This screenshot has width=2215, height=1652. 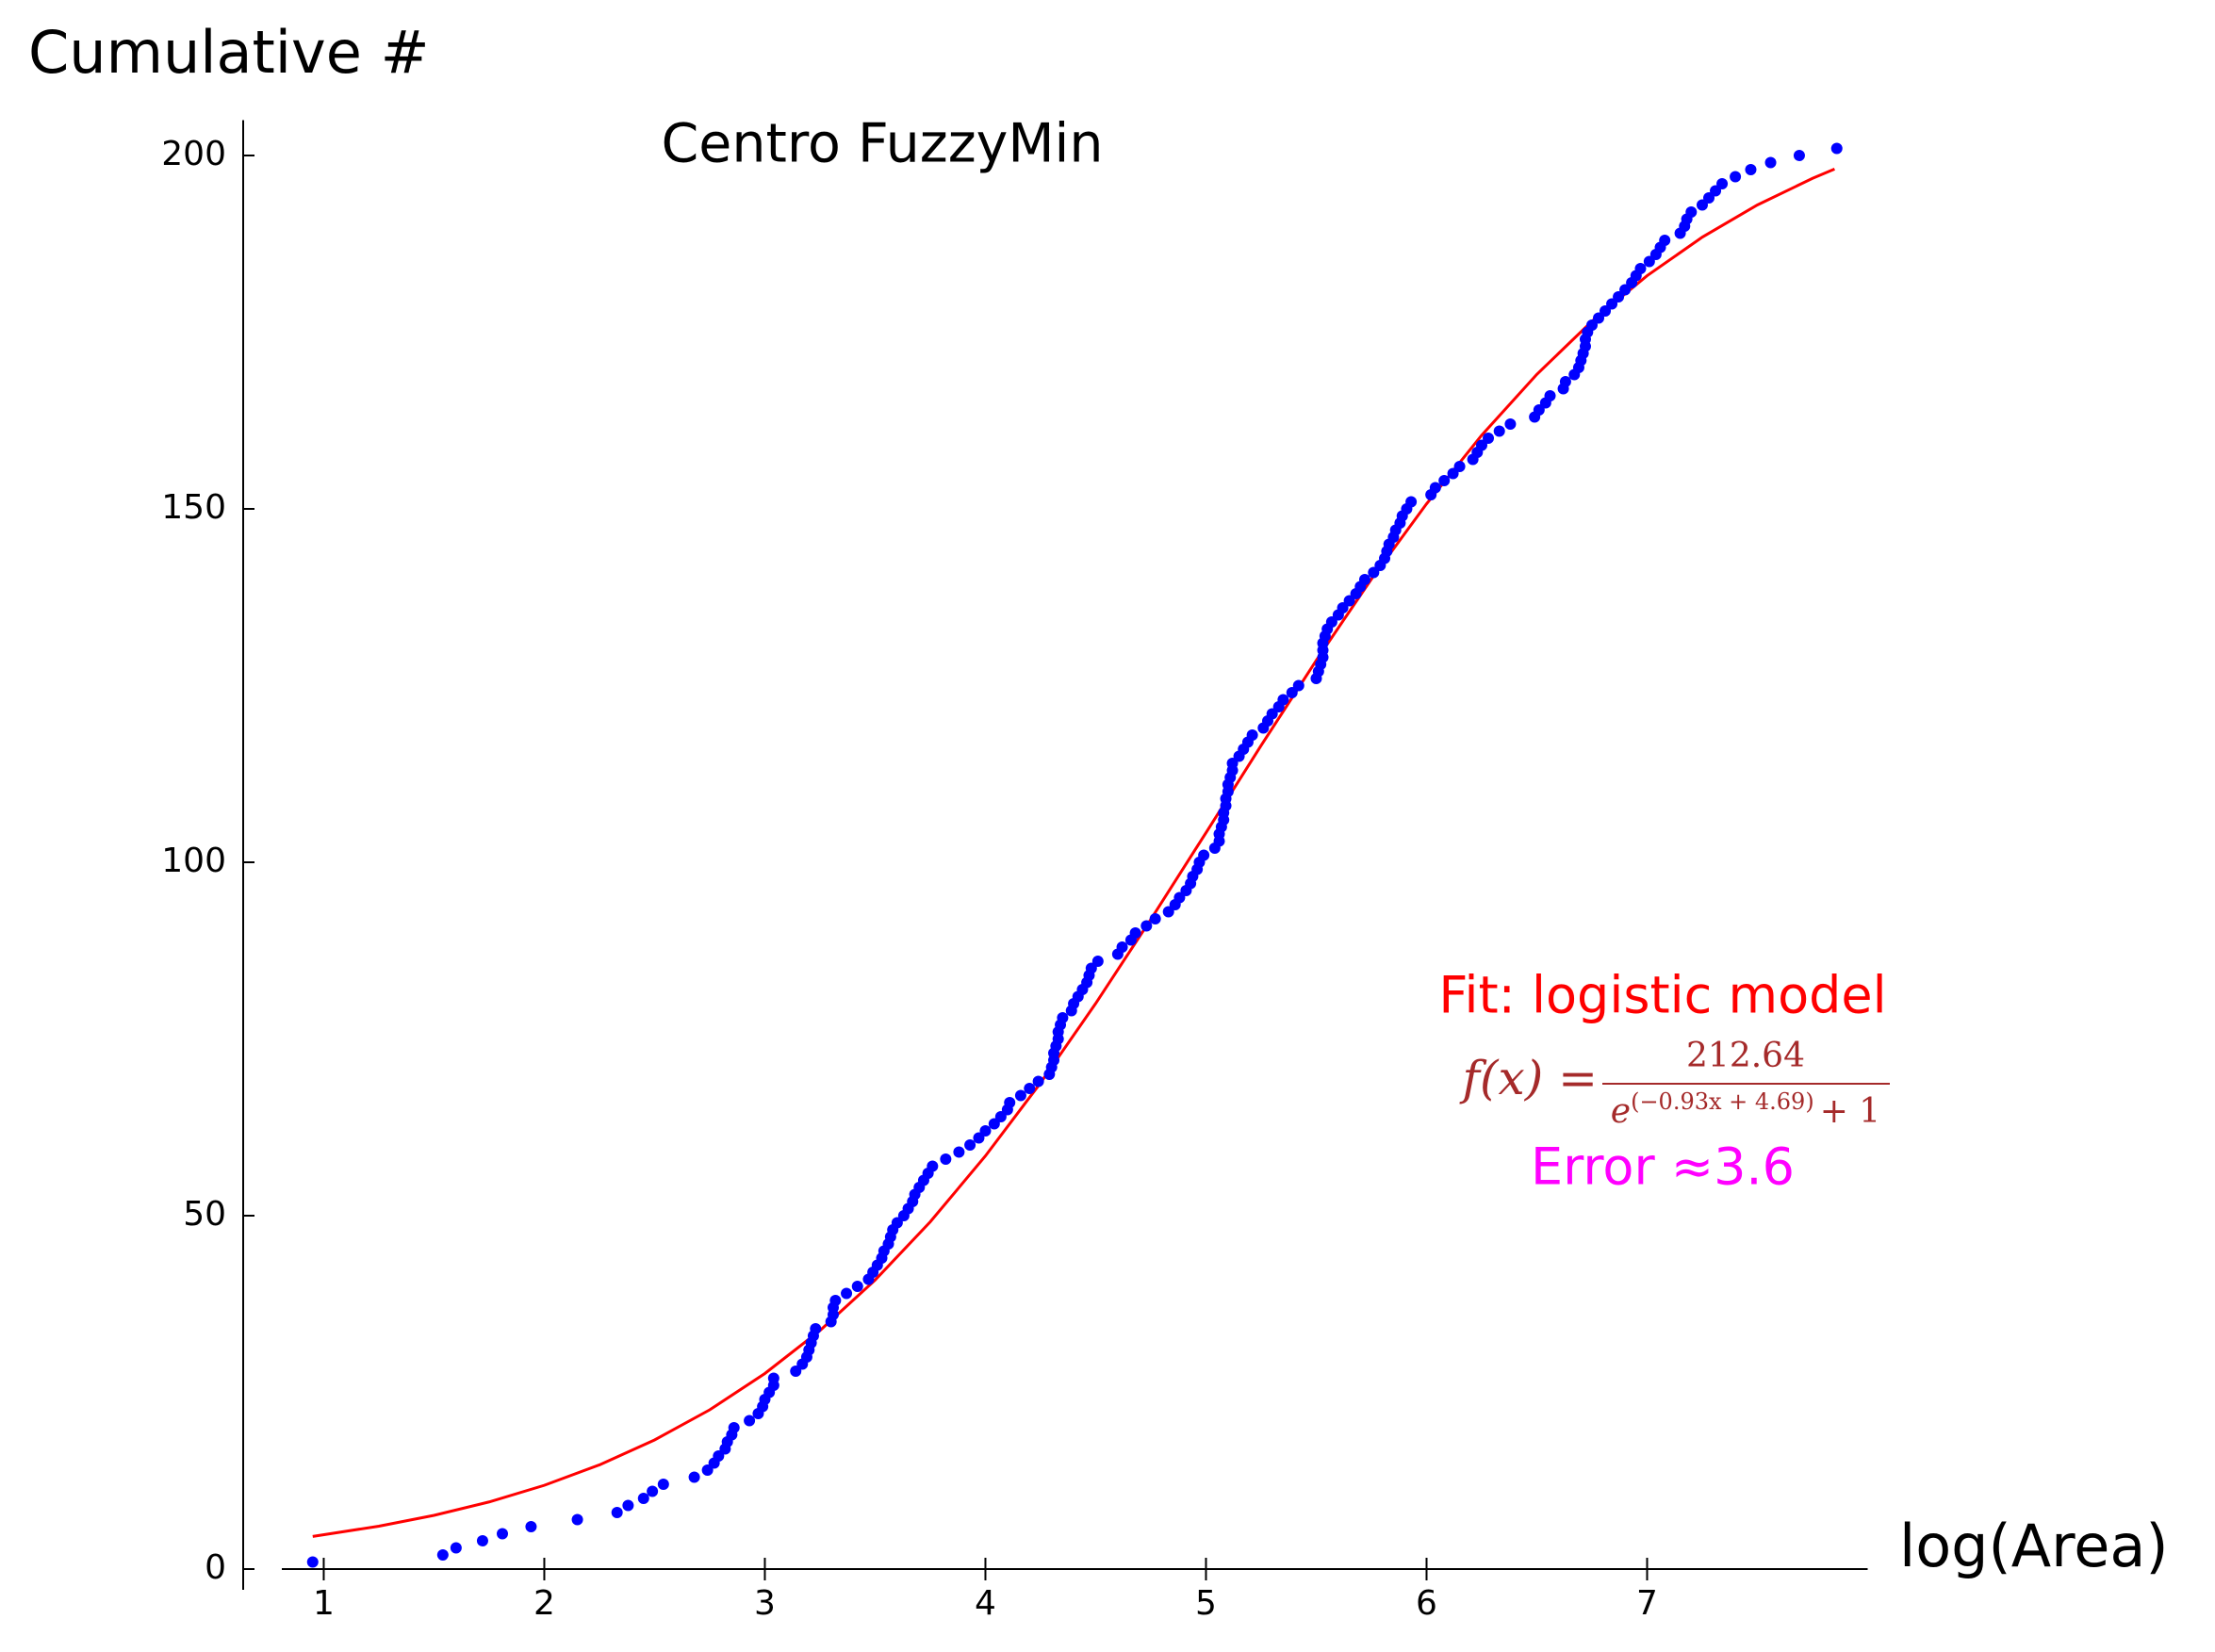 I want to click on formula-tail: + 1, so click(x=1850, y=1111).